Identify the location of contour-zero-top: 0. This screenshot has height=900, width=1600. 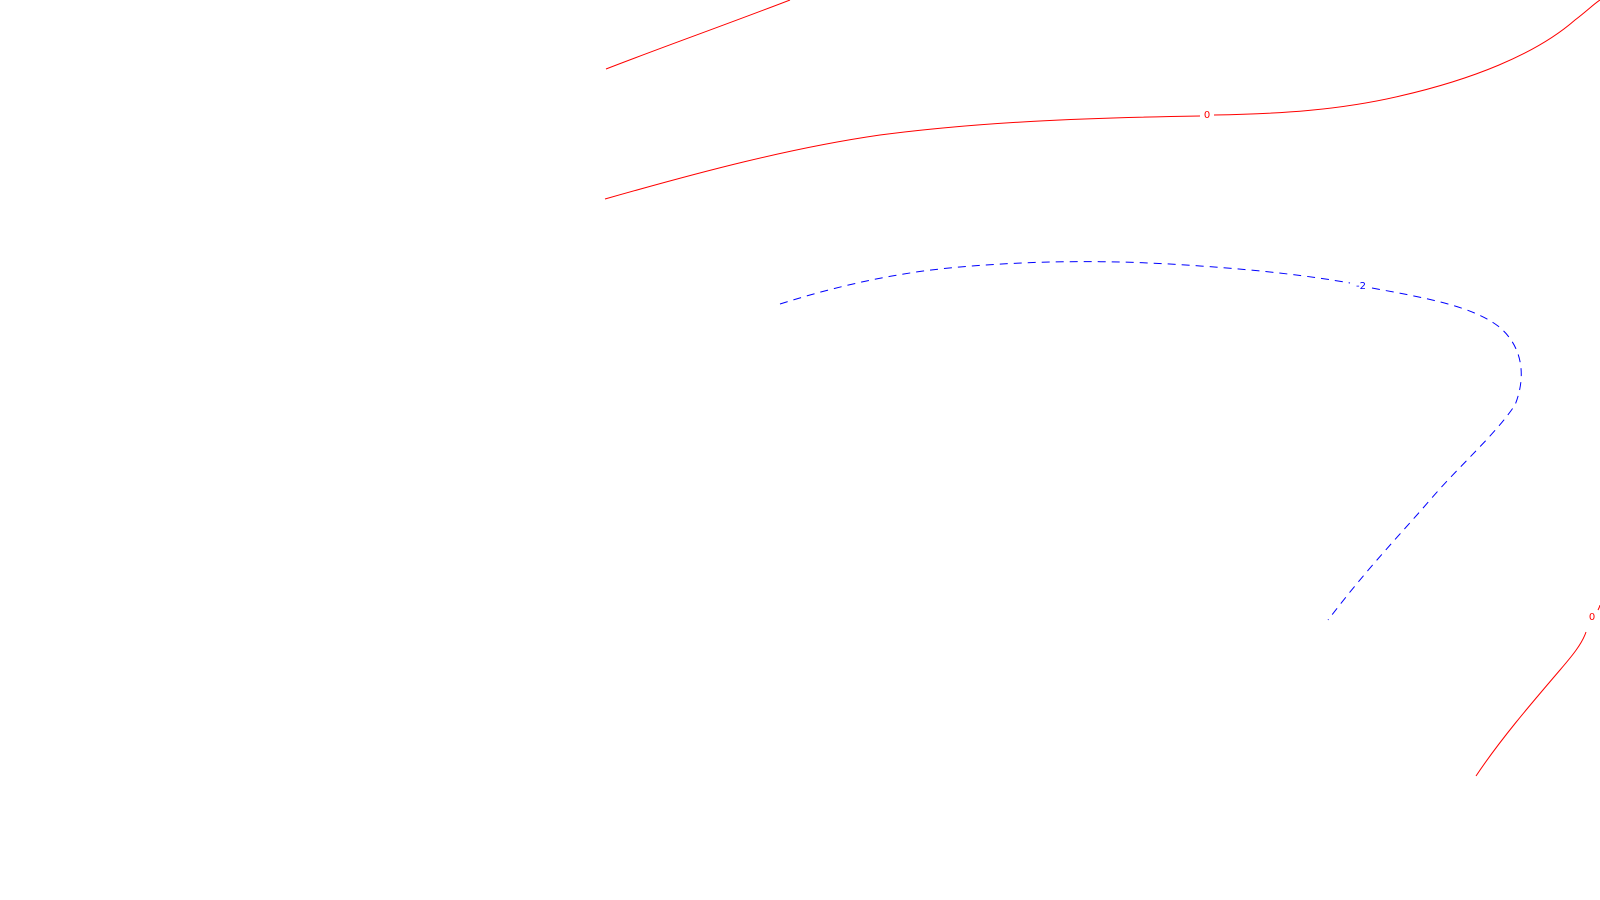
(1102, 100).